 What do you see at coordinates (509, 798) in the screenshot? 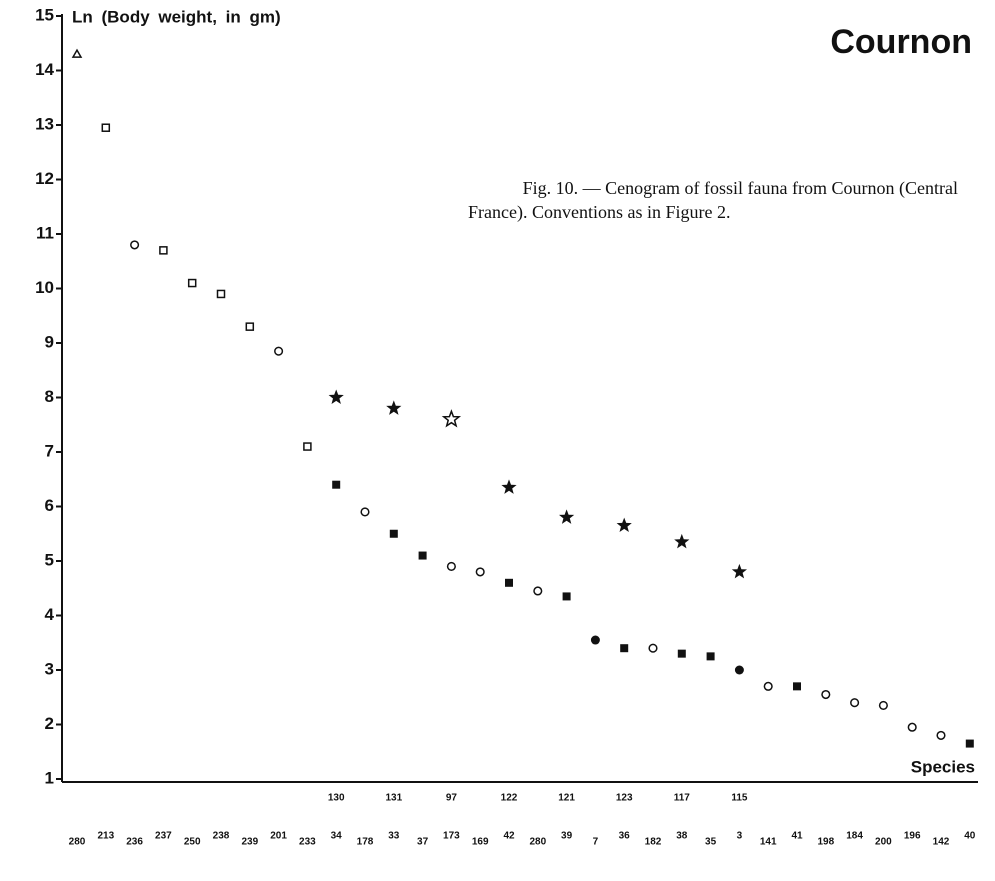
I see `x-tick-label-upper: 122` at bounding box center [509, 798].